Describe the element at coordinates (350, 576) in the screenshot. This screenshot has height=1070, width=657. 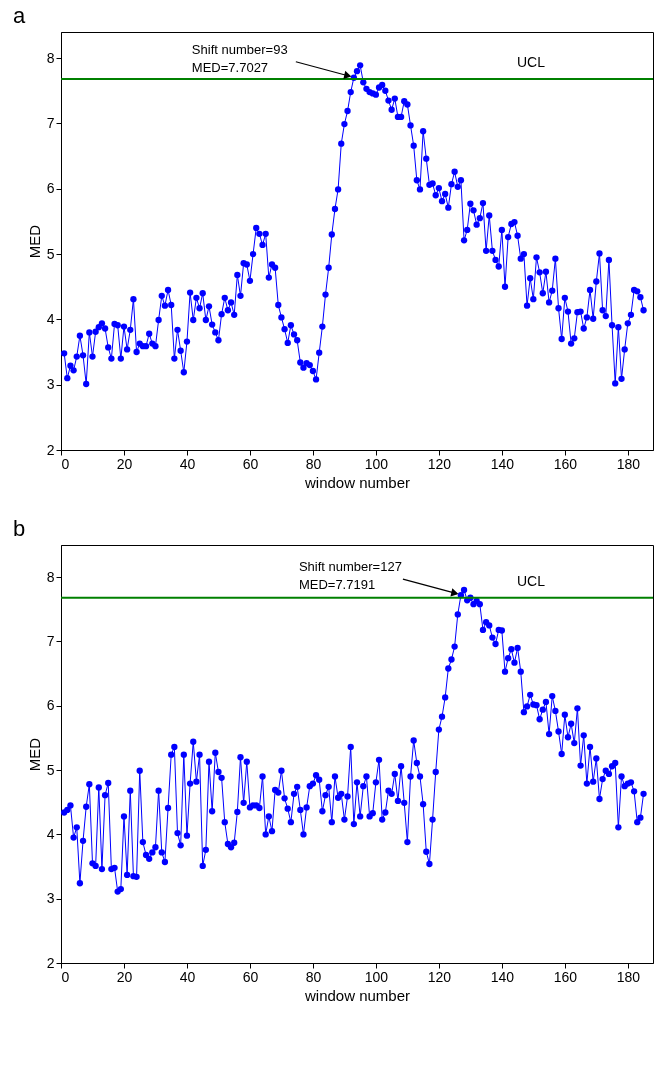
I see `annotation: Shift number=127 MED=7.7191` at that location.